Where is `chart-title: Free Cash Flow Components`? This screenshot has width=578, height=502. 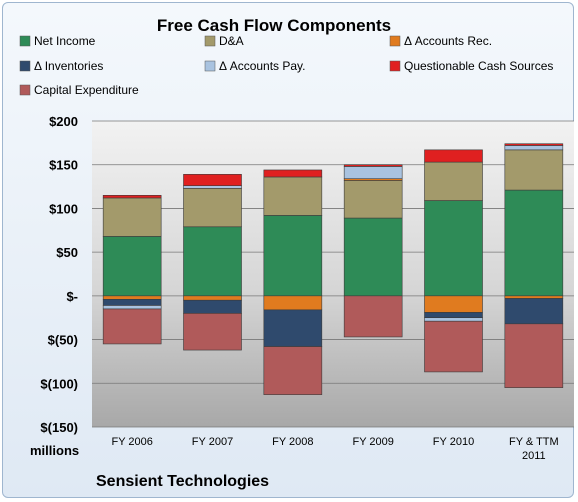
chart-title: Free Cash Flow Components is located at coordinates (274, 25).